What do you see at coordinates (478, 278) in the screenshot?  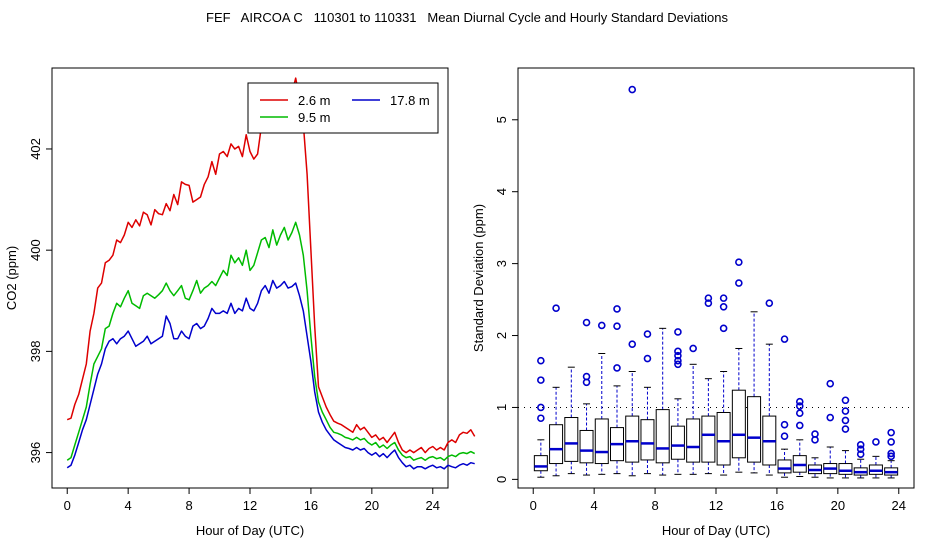 I see `right-y-axis-label: Standard Deviation (ppm)` at bounding box center [478, 278].